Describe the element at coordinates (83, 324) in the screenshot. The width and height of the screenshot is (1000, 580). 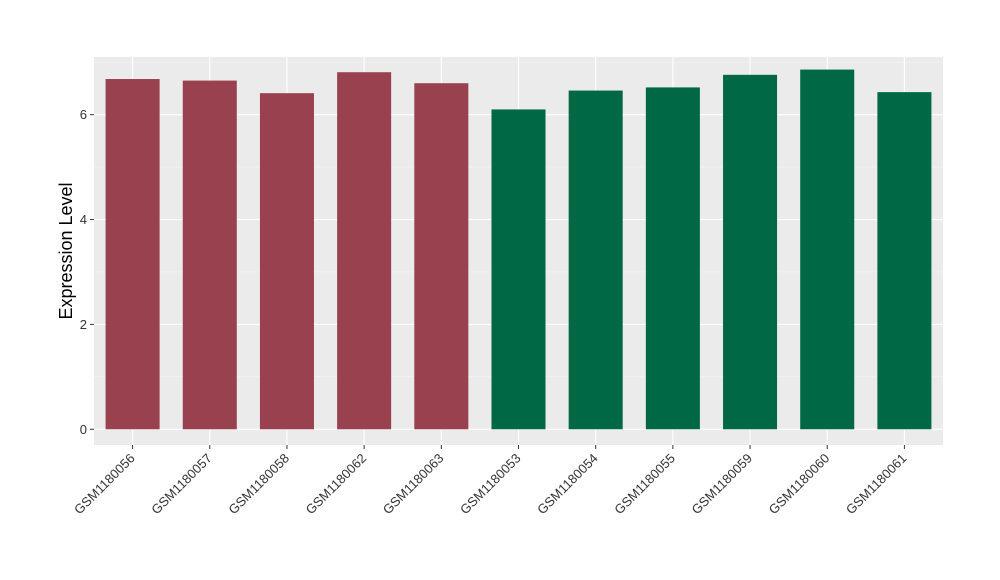
I see `y-tick-label: 2` at that location.